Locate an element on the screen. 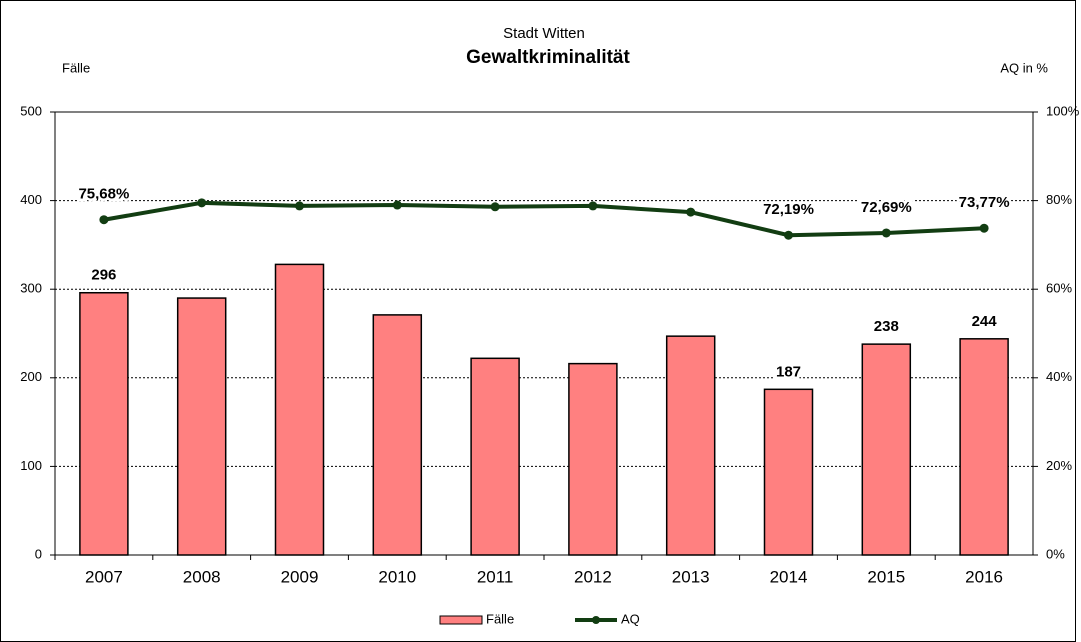 The width and height of the screenshot is (1081, 642). legend-label: Fälle is located at coordinates (500, 618).